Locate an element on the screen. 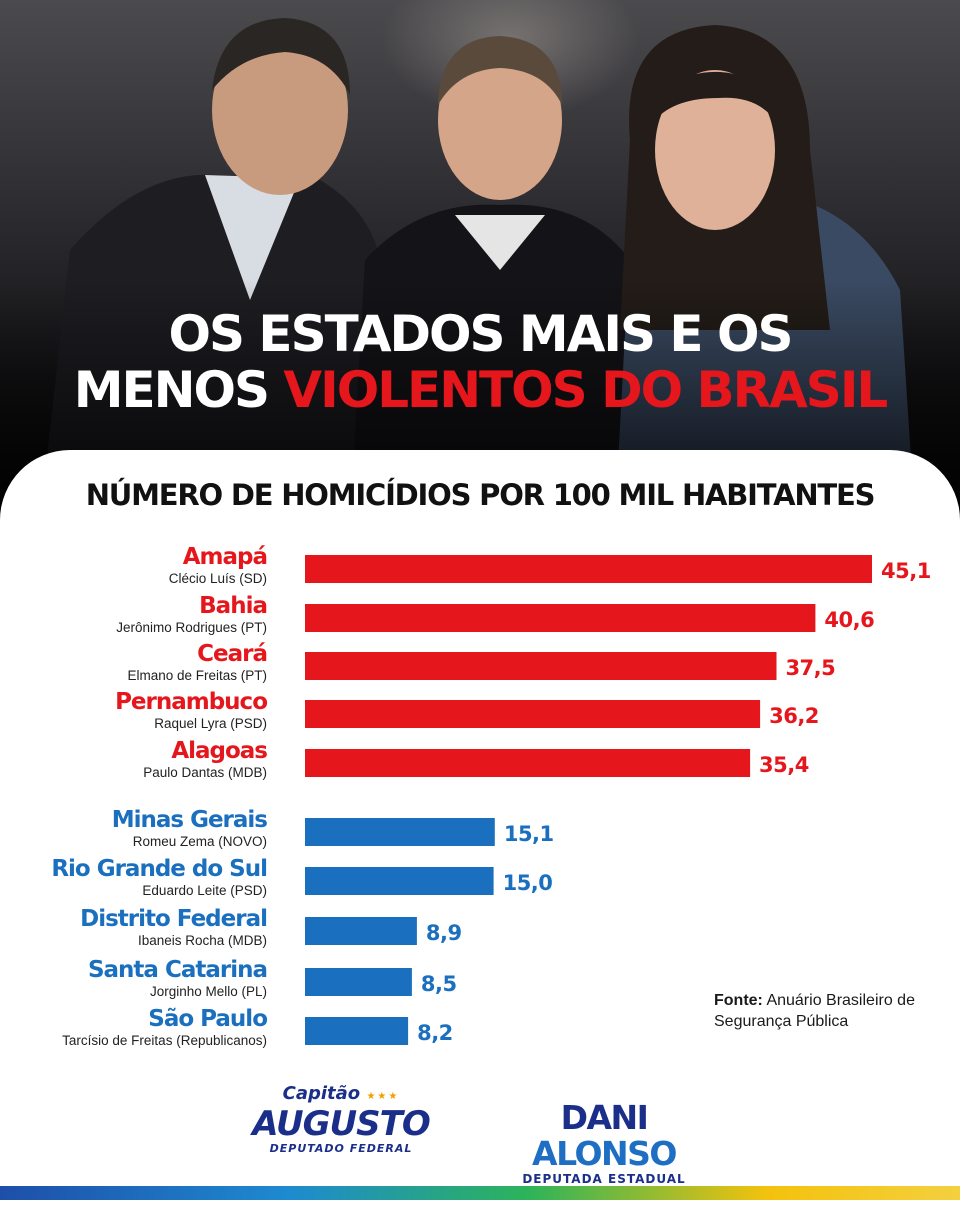 This screenshot has width=960, height=1210. logo-dani-alonso: DANI ALONSO DEPUTADA ESTADUAL is located at coordinates (604, 1143).